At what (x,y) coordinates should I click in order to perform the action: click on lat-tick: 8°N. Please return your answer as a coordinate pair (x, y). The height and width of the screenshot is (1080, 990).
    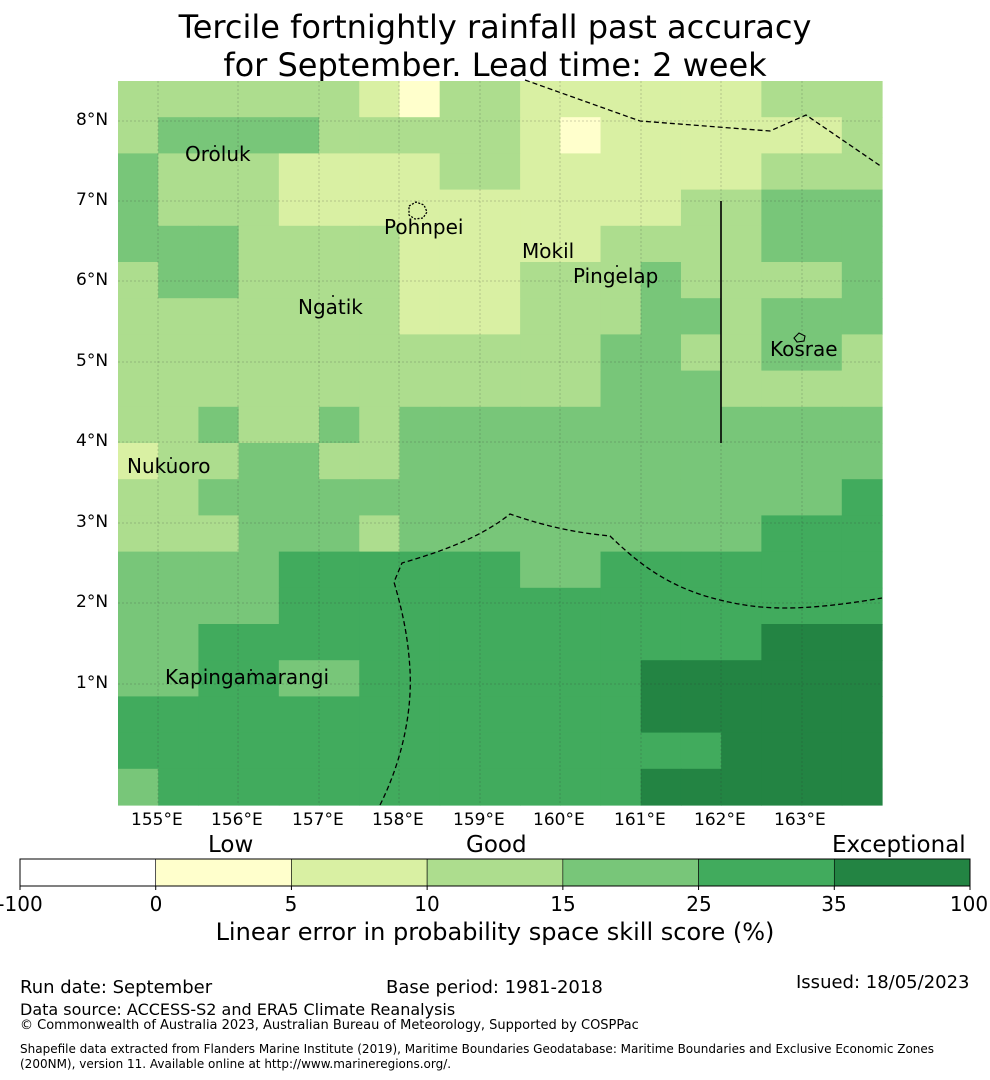
    Looking at the image, I should click on (92, 120).